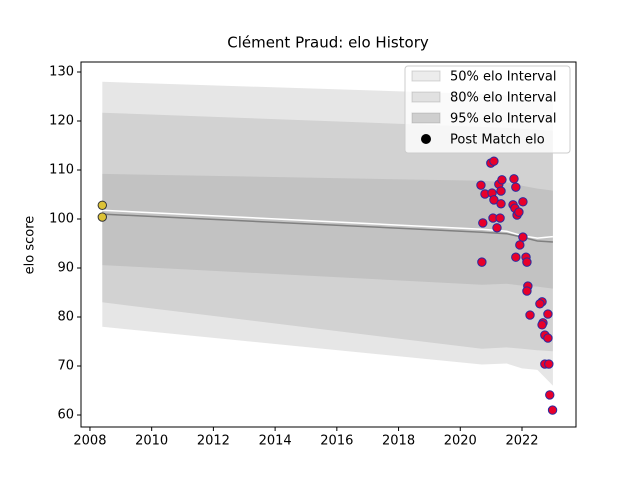 Image resolution: width=640 pixels, height=480 pixels. I want to click on x-tick-label: 2012, so click(213, 441).